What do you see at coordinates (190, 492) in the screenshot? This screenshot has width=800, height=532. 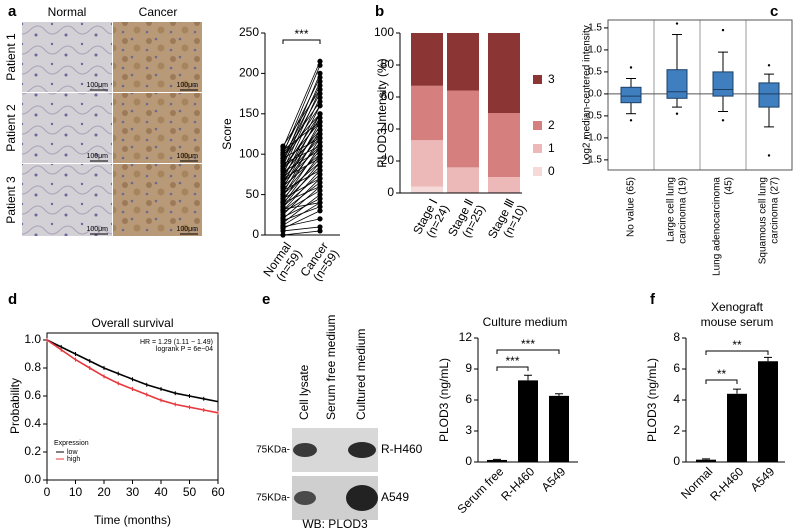 I see `x-tick-label: 50` at bounding box center [190, 492].